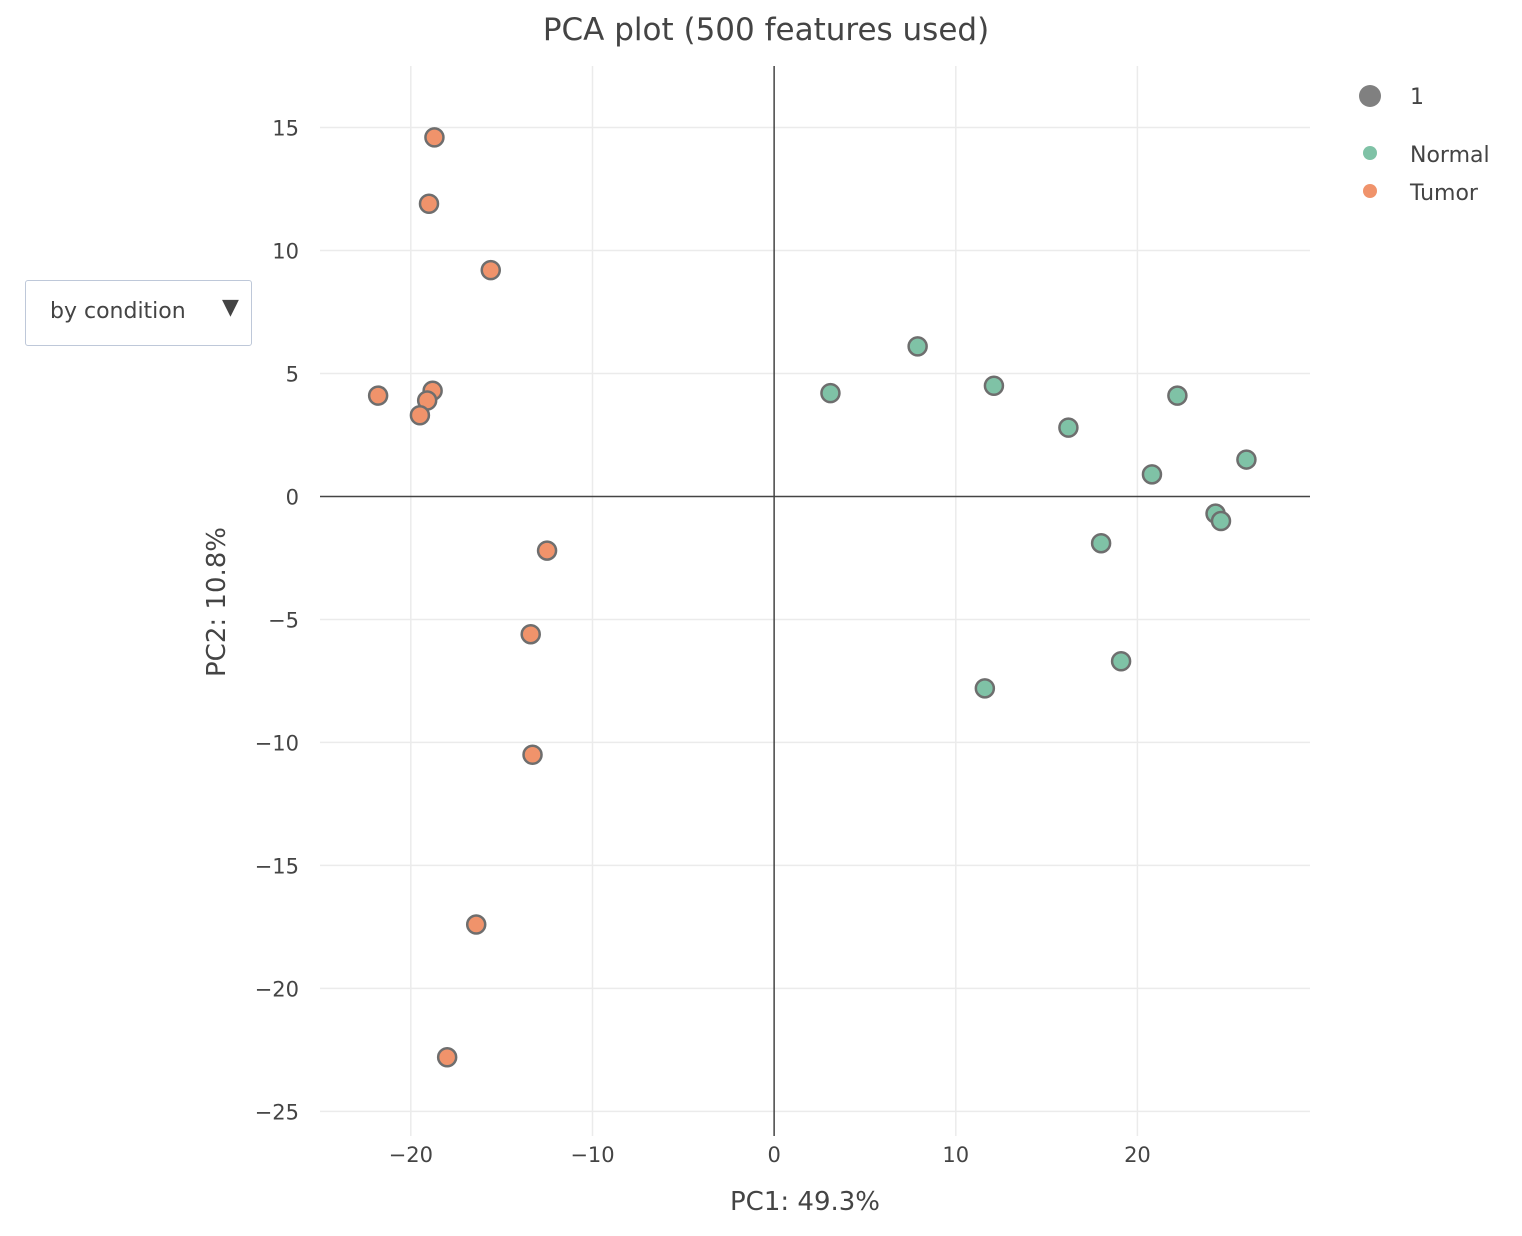 The width and height of the screenshot is (1522, 1236). What do you see at coordinates (411, 1155) in the screenshot?
I see `x-tick-label: −20` at bounding box center [411, 1155].